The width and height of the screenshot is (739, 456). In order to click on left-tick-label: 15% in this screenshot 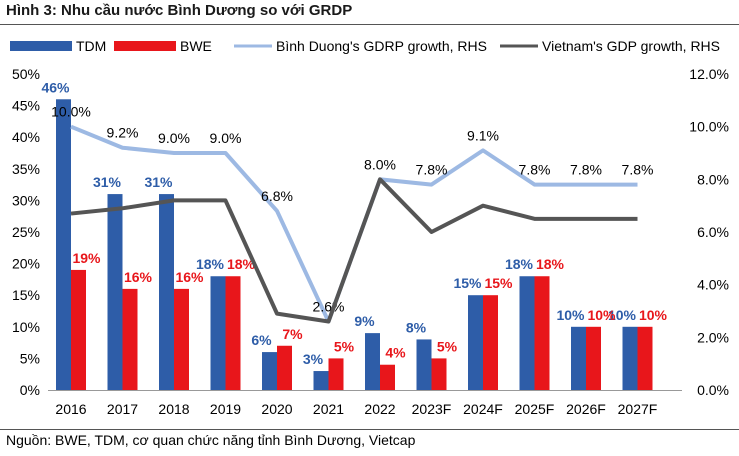, I will do `click(26, 295)`.